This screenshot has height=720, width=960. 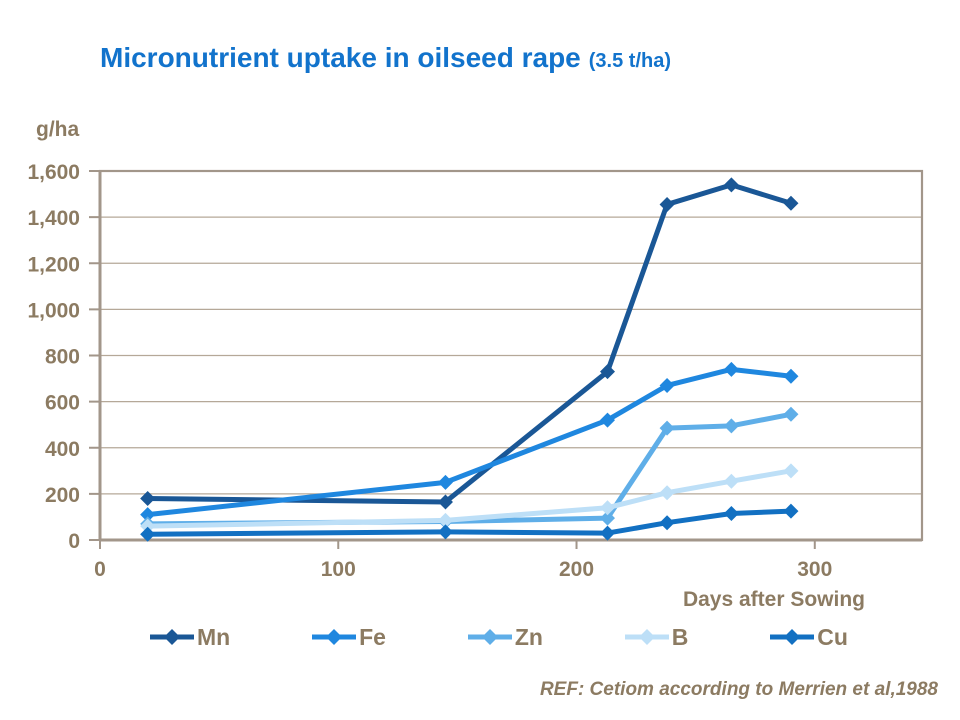 I want to click on legend-item-b: B, so click(x=656, y=637).